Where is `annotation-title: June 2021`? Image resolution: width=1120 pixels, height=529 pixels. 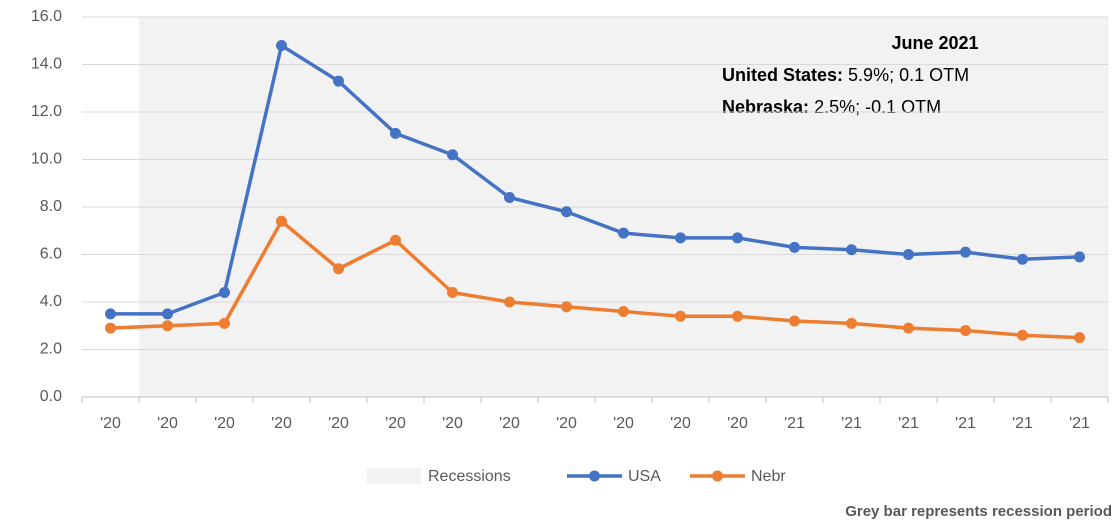 annotation-title: June 2021 is located at coordinates (934, 43).